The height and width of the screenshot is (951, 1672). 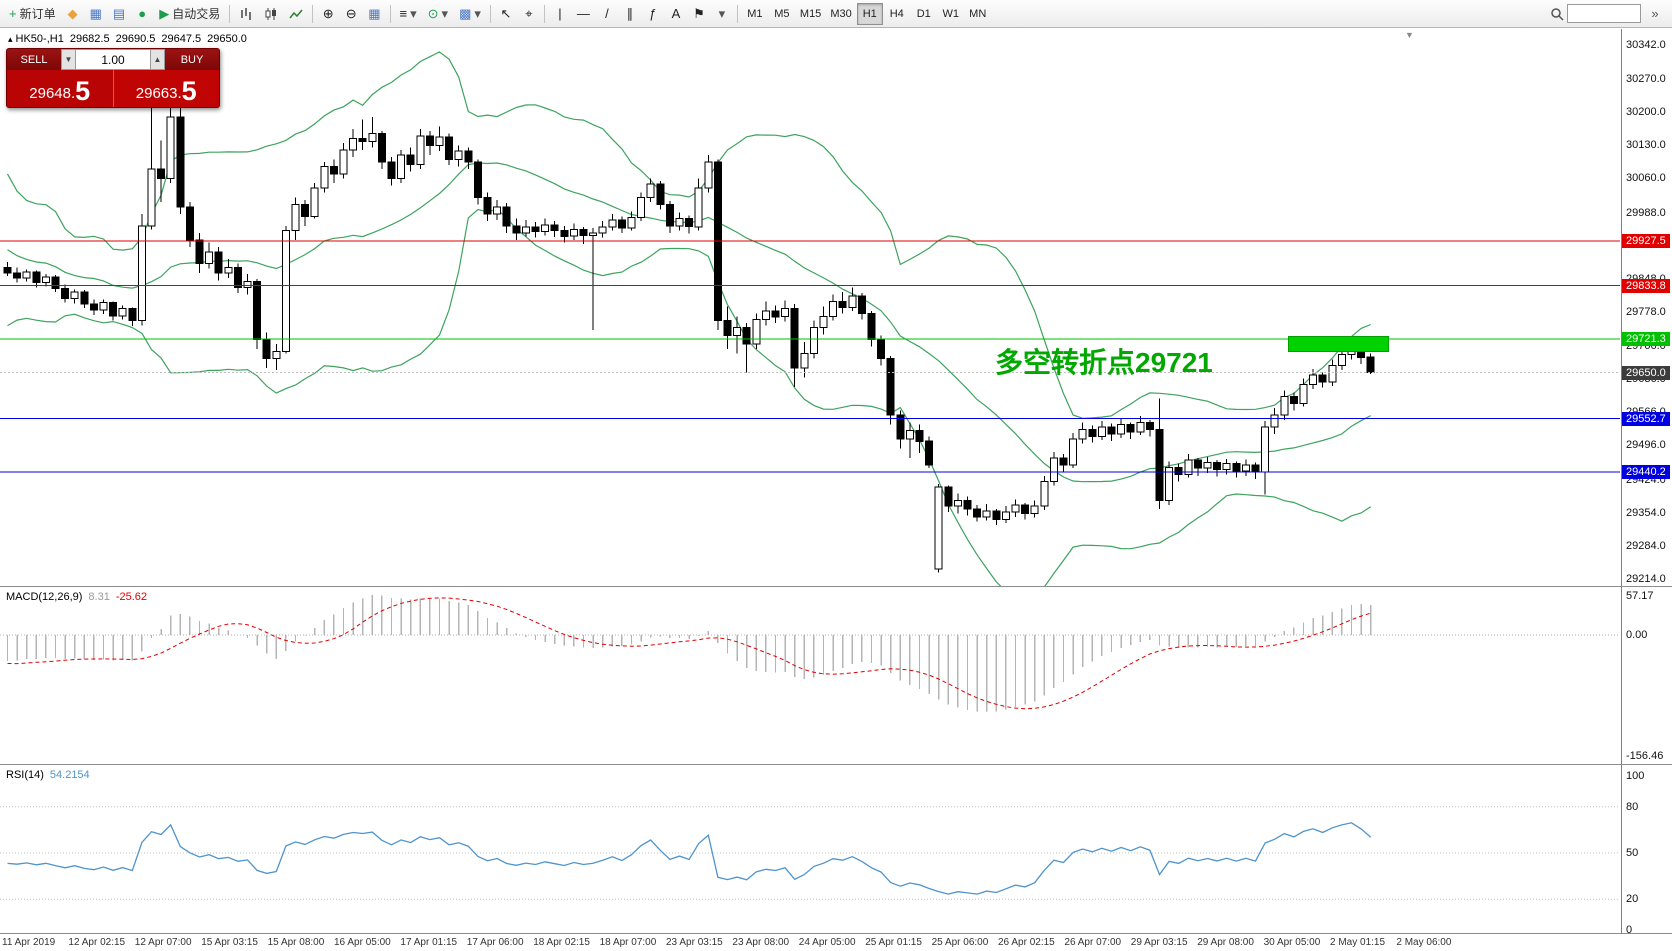 What do you see at coordinates (1646, 372) in the screenshot?
I see `current-price-badge: 29650.0` at bounding box center [1646, 372].